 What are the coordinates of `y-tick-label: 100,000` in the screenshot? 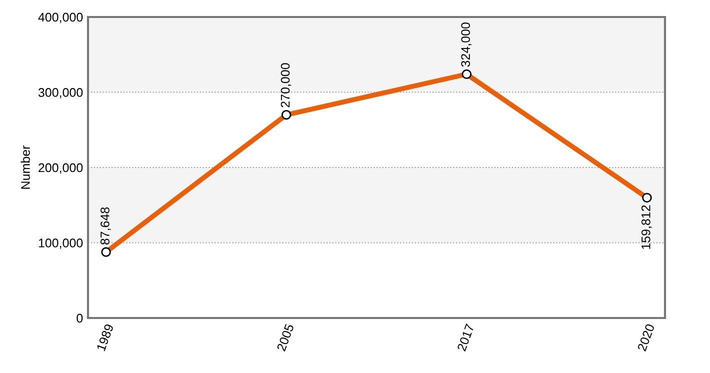 It's located at (60, 243).